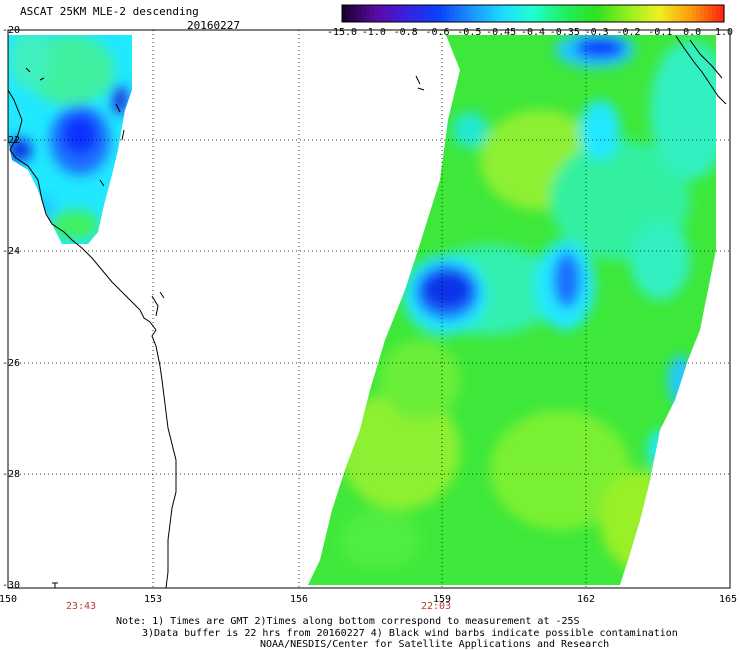  I want to click on colorbar-label: 1.0, so click(724, 32).